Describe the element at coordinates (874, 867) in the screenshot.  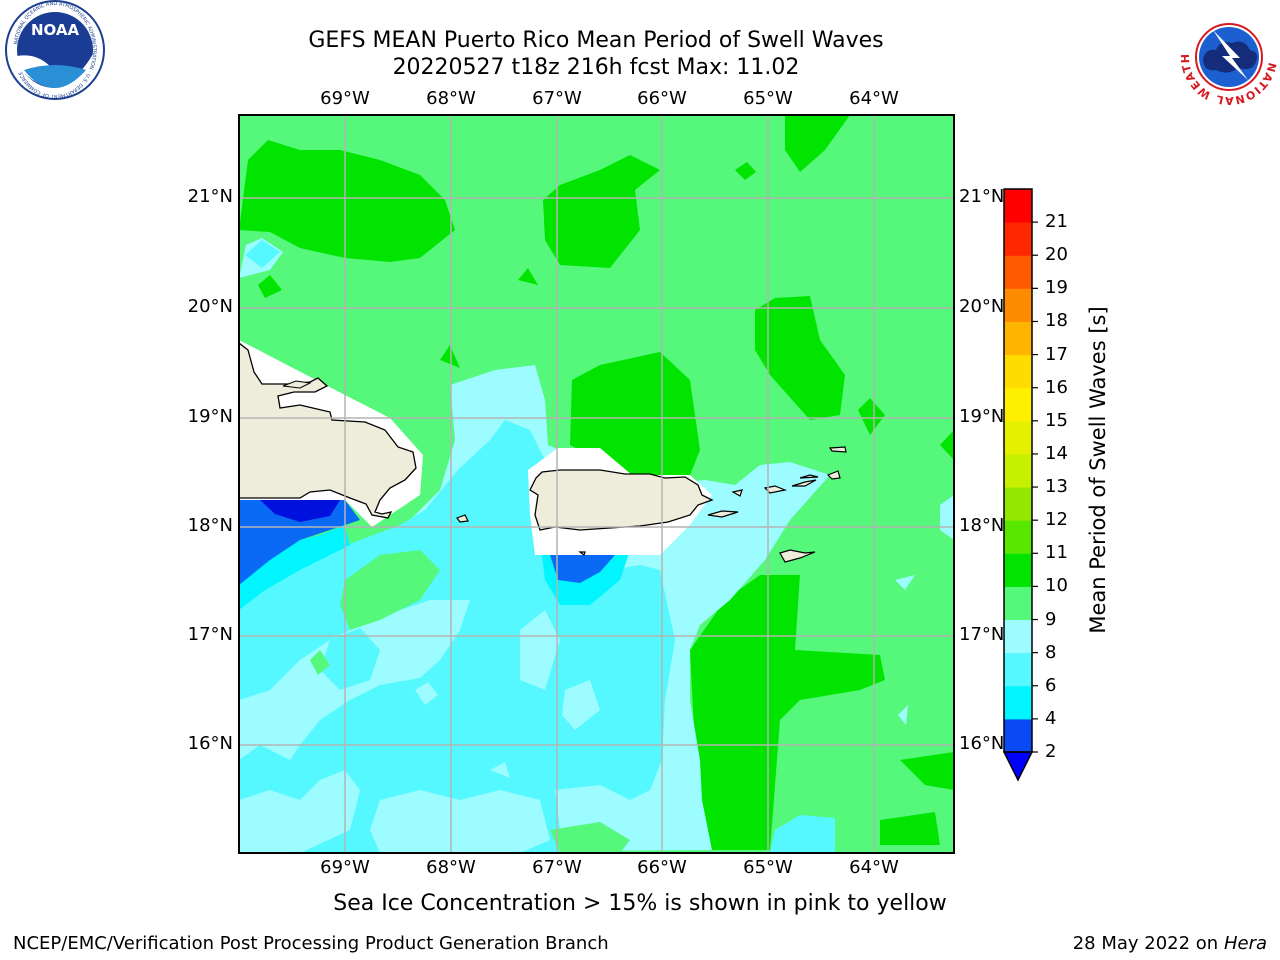
I see `lon-label-bottom-64w: 64°W` at that location.